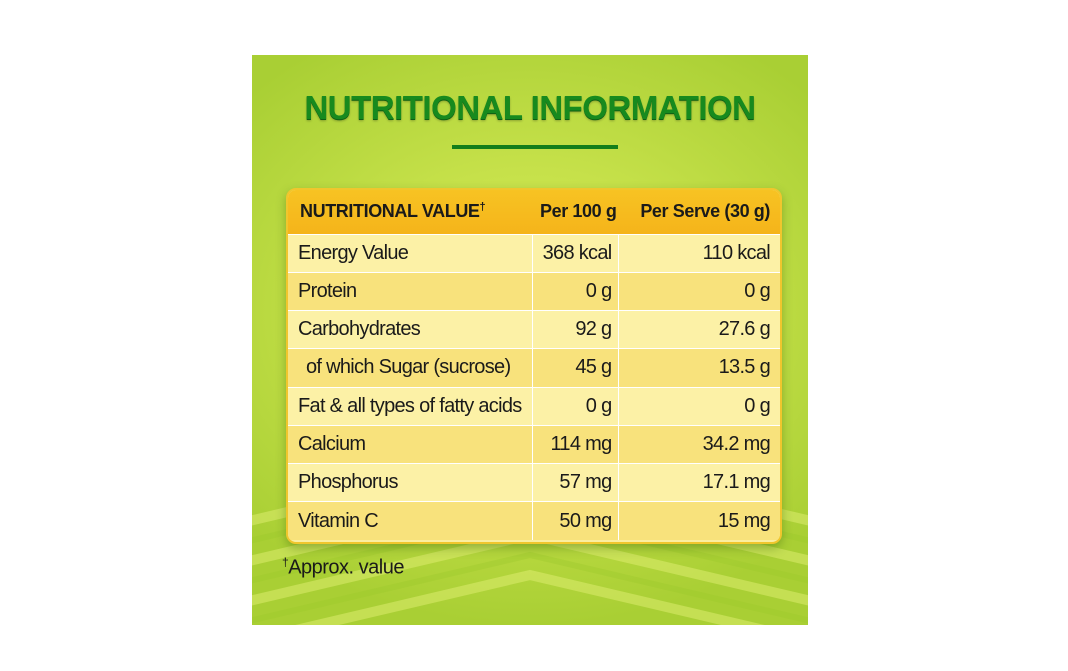 The width and height of the screenshot is (1068, 671). I want to click on footnote: †Approx. value, so click(343, 567).